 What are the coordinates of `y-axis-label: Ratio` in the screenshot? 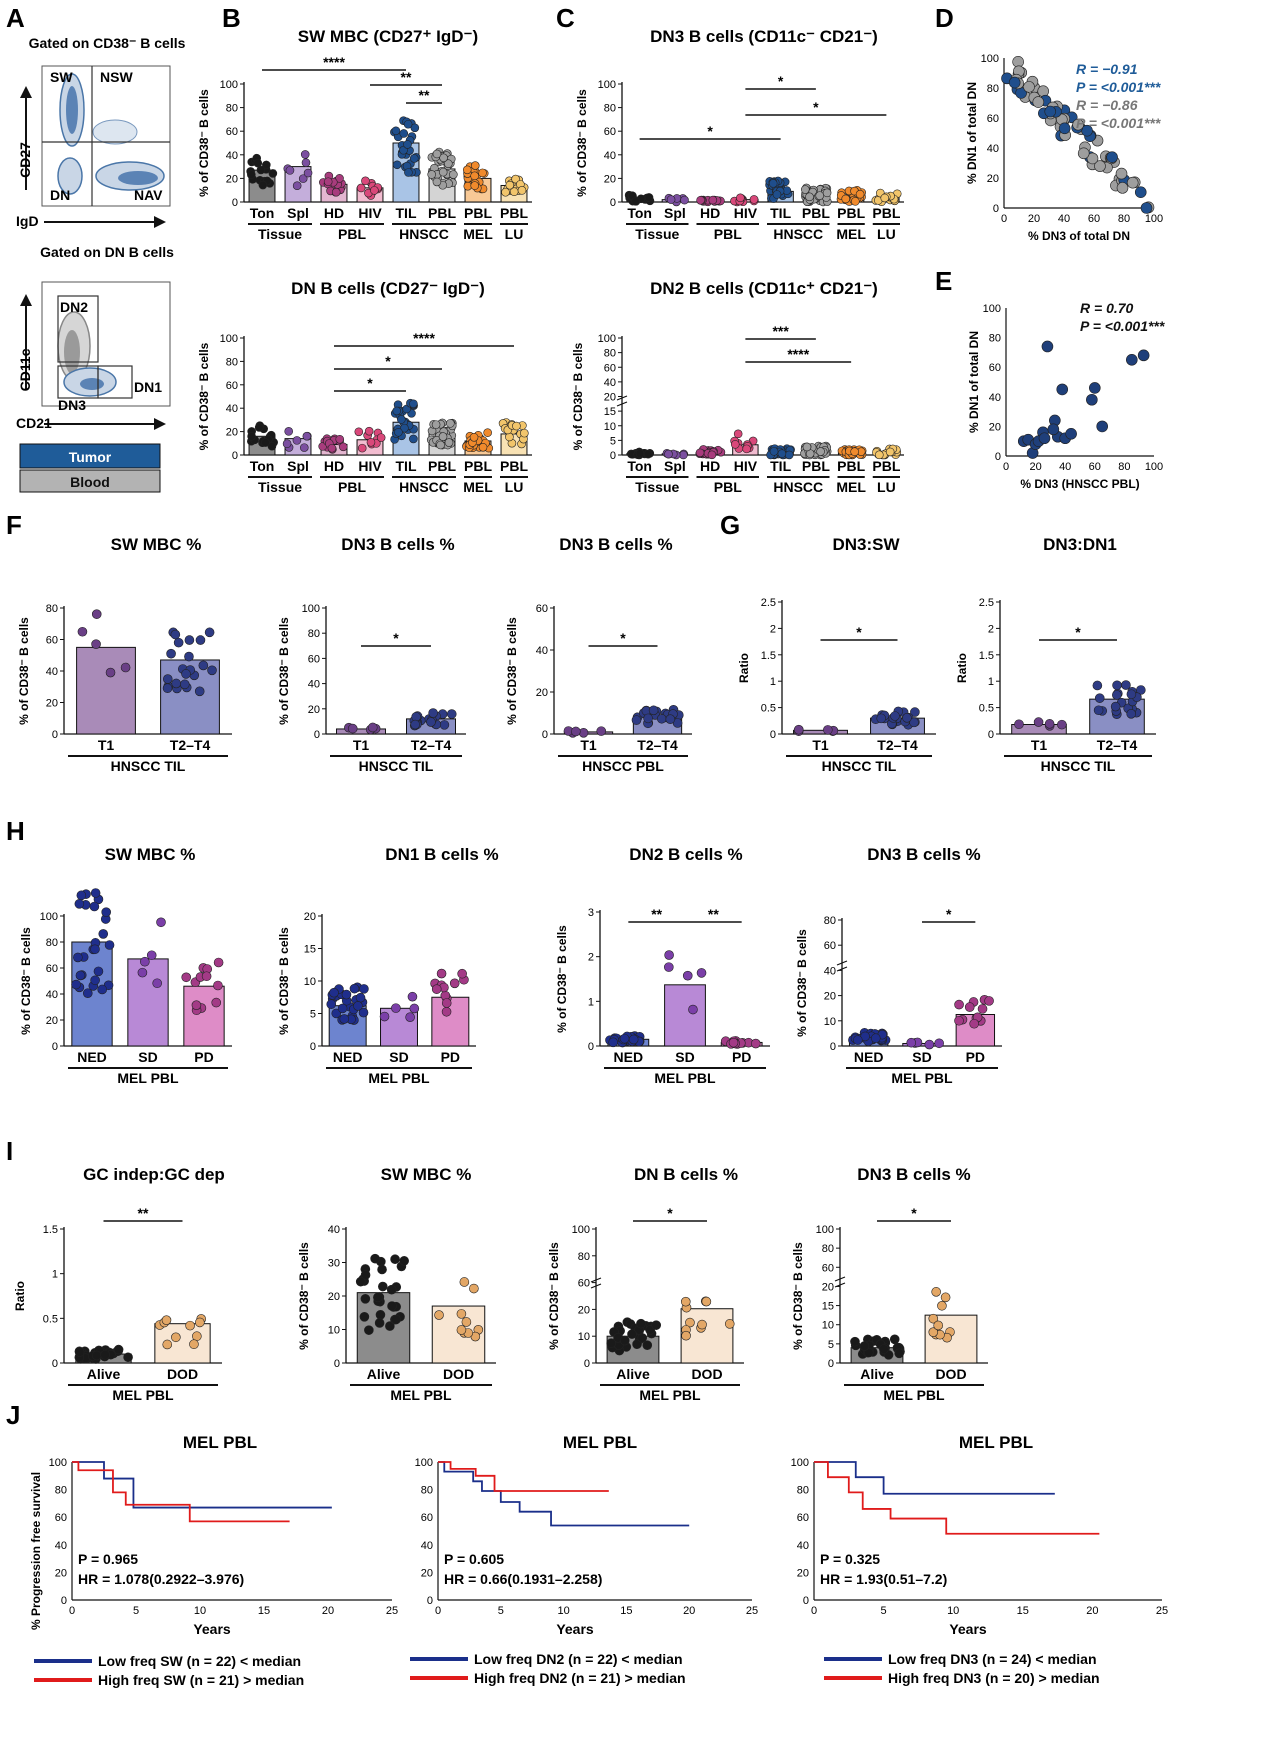 It's located at (962, 668).